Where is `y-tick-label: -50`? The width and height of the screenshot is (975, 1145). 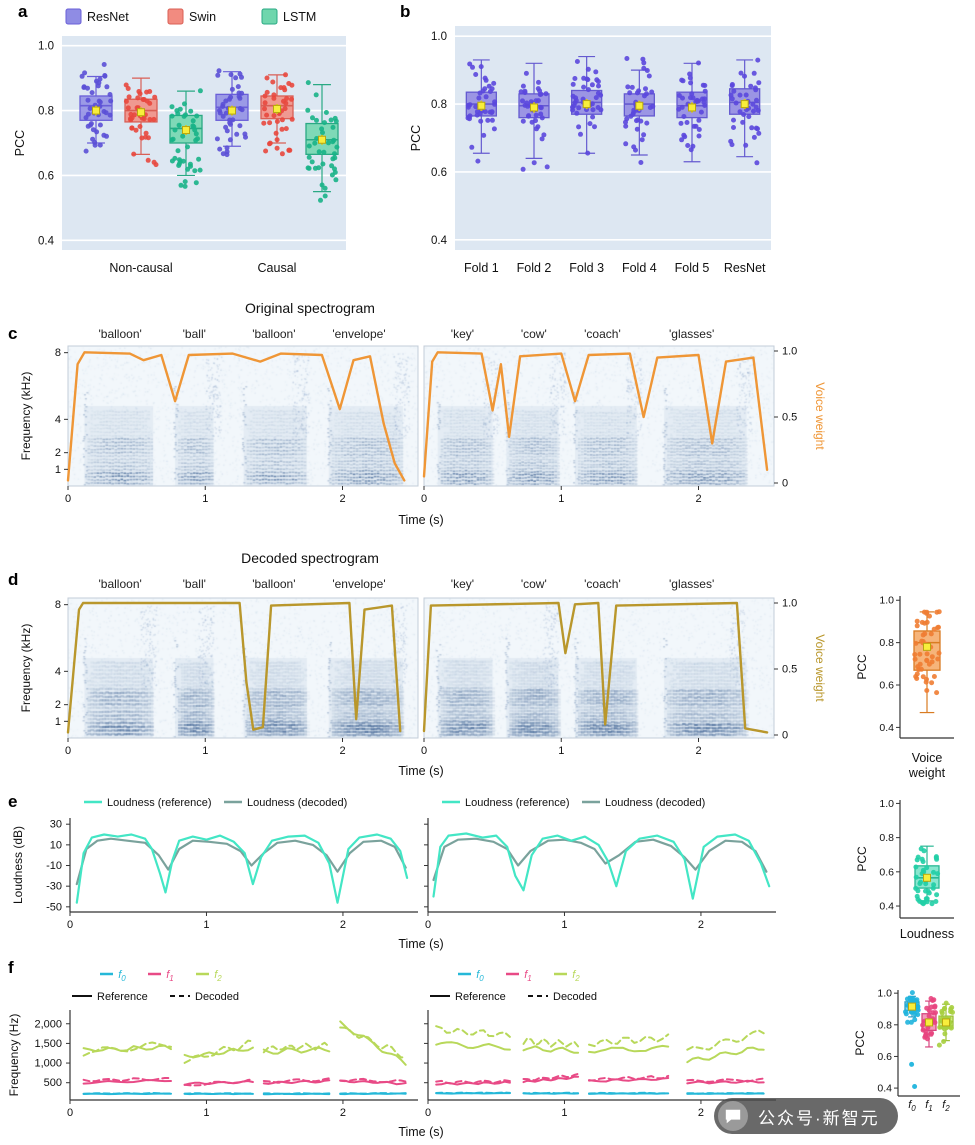
y-tick-label: -50 is located at coordinates (54, 907).